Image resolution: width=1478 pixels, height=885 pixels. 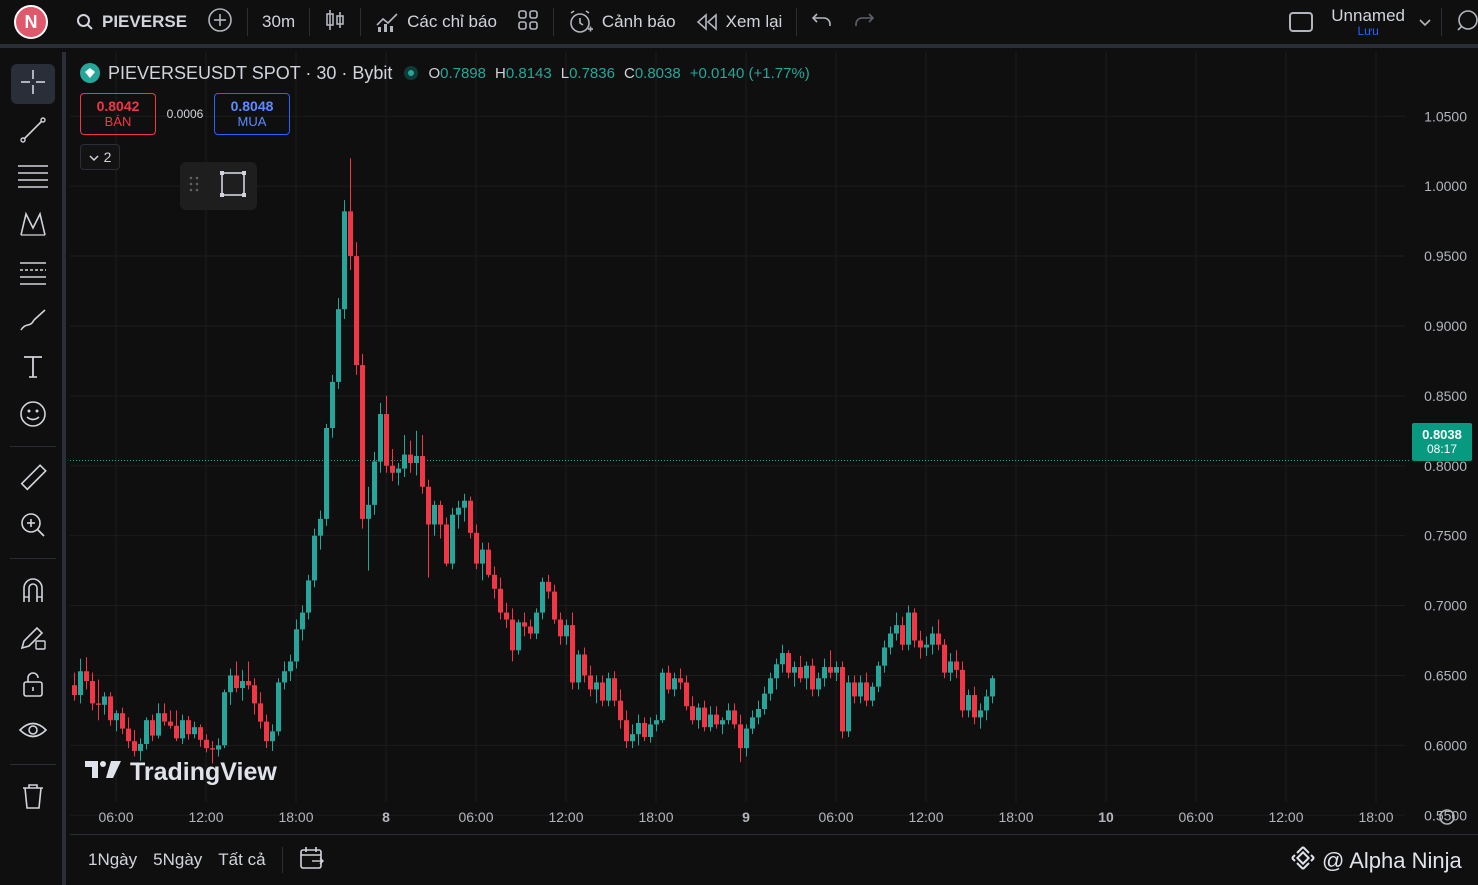 I want to click on replay-button: Xem lại, so click(x=739, y=23).